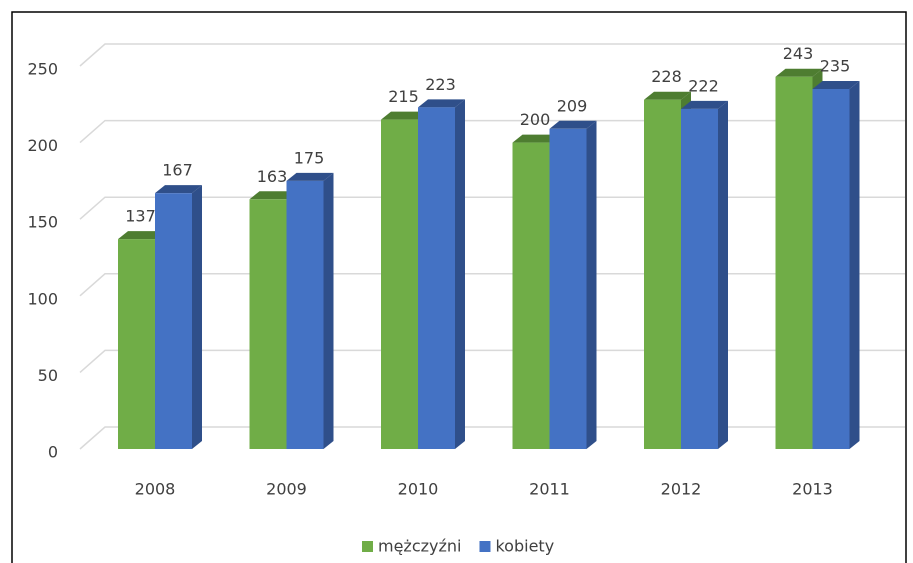 The width and height of the screenshot is (913, 563). I want to click on legend-label: kobiety, so click(524, 546).